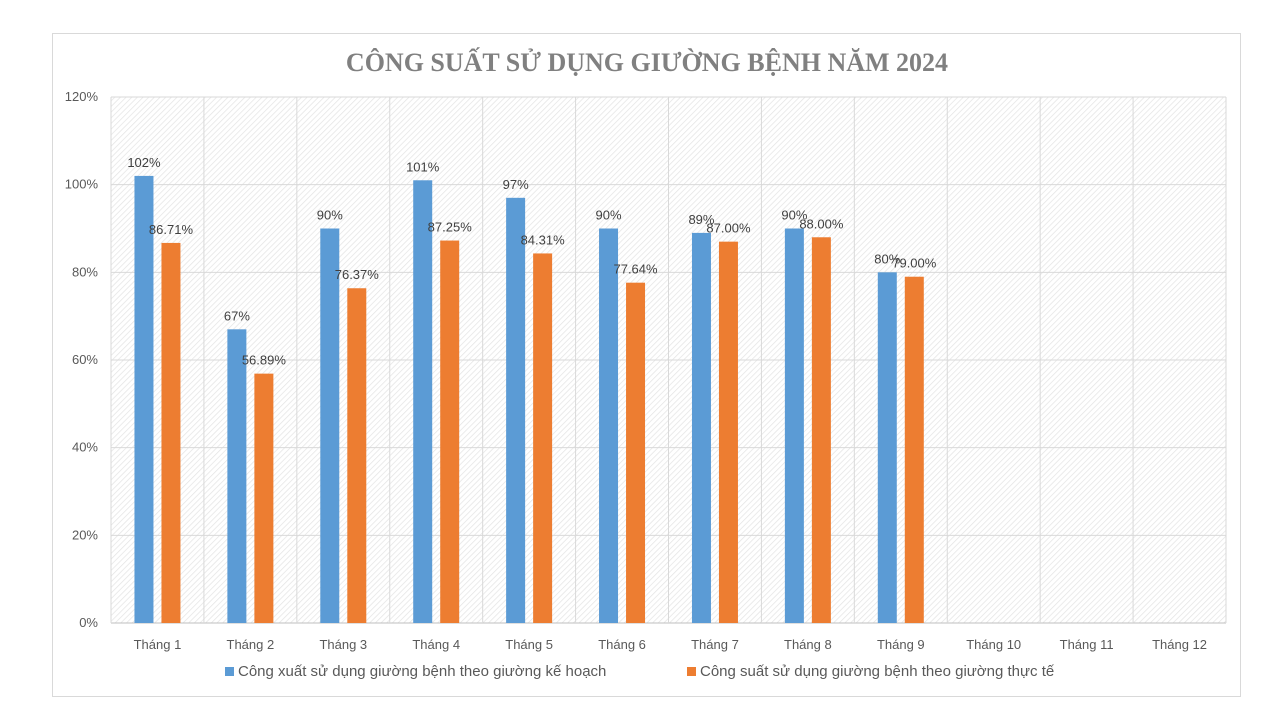 This screenshot has height=720, width=1280. What do you see at coordinates (423, 166) in the screenshot?
I see `data-label-series-1: 101%` at bounding box center [423, 166].